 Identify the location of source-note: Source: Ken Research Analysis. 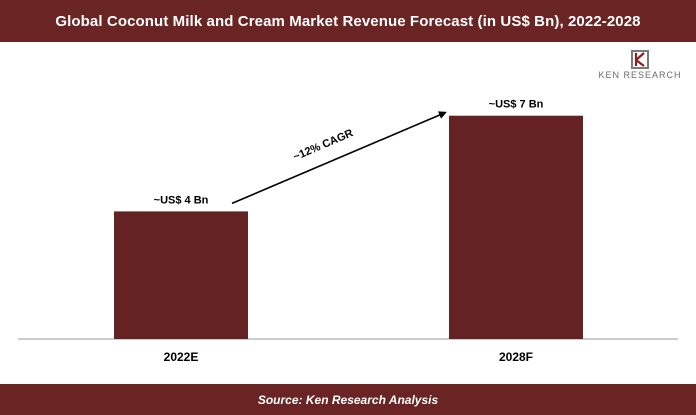
(348, 399).